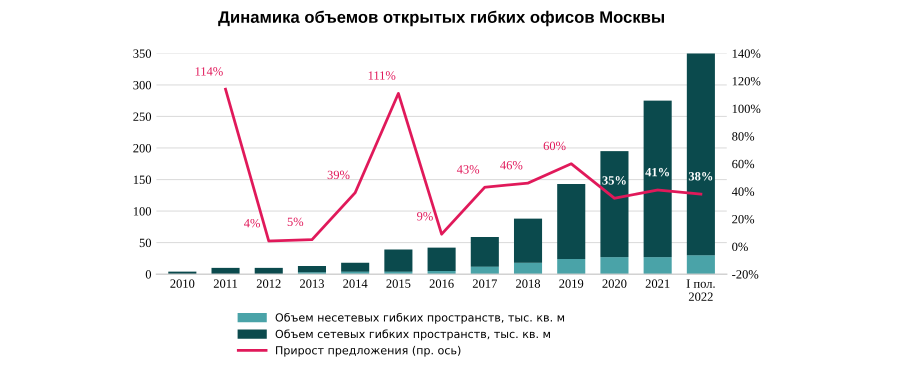  Describe the element at coordinates (743, 136) in the screenshot. I see `y2-tick-label: 80%` at that location.